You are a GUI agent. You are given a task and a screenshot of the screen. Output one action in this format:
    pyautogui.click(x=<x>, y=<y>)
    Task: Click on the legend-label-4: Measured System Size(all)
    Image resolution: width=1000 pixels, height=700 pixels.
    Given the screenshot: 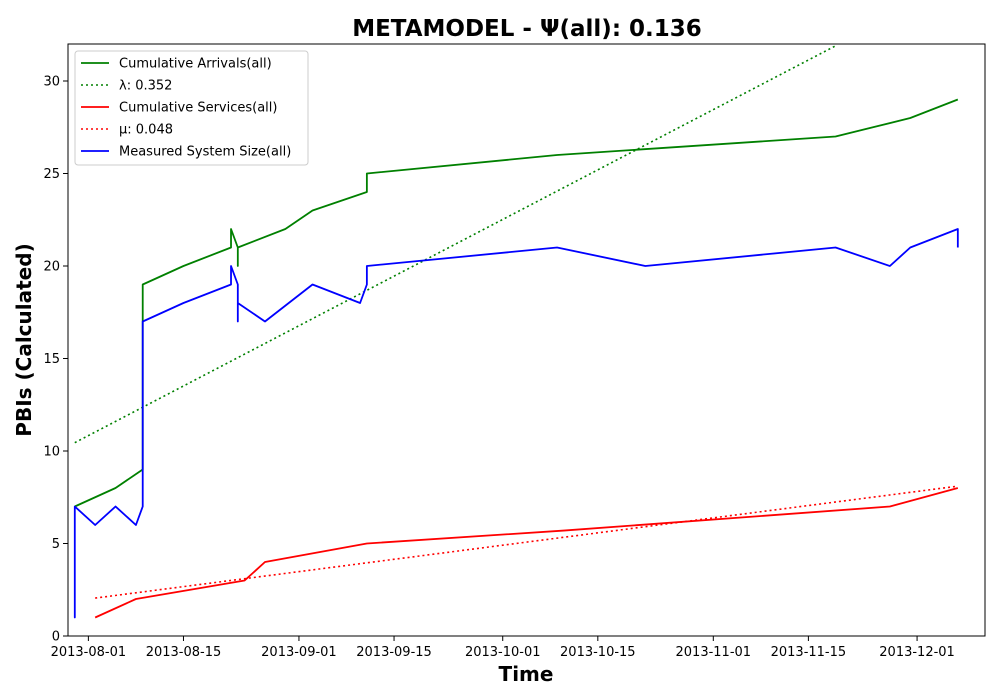 What is the action you would take?
    pyautogui.click(x=205, y=152)
    